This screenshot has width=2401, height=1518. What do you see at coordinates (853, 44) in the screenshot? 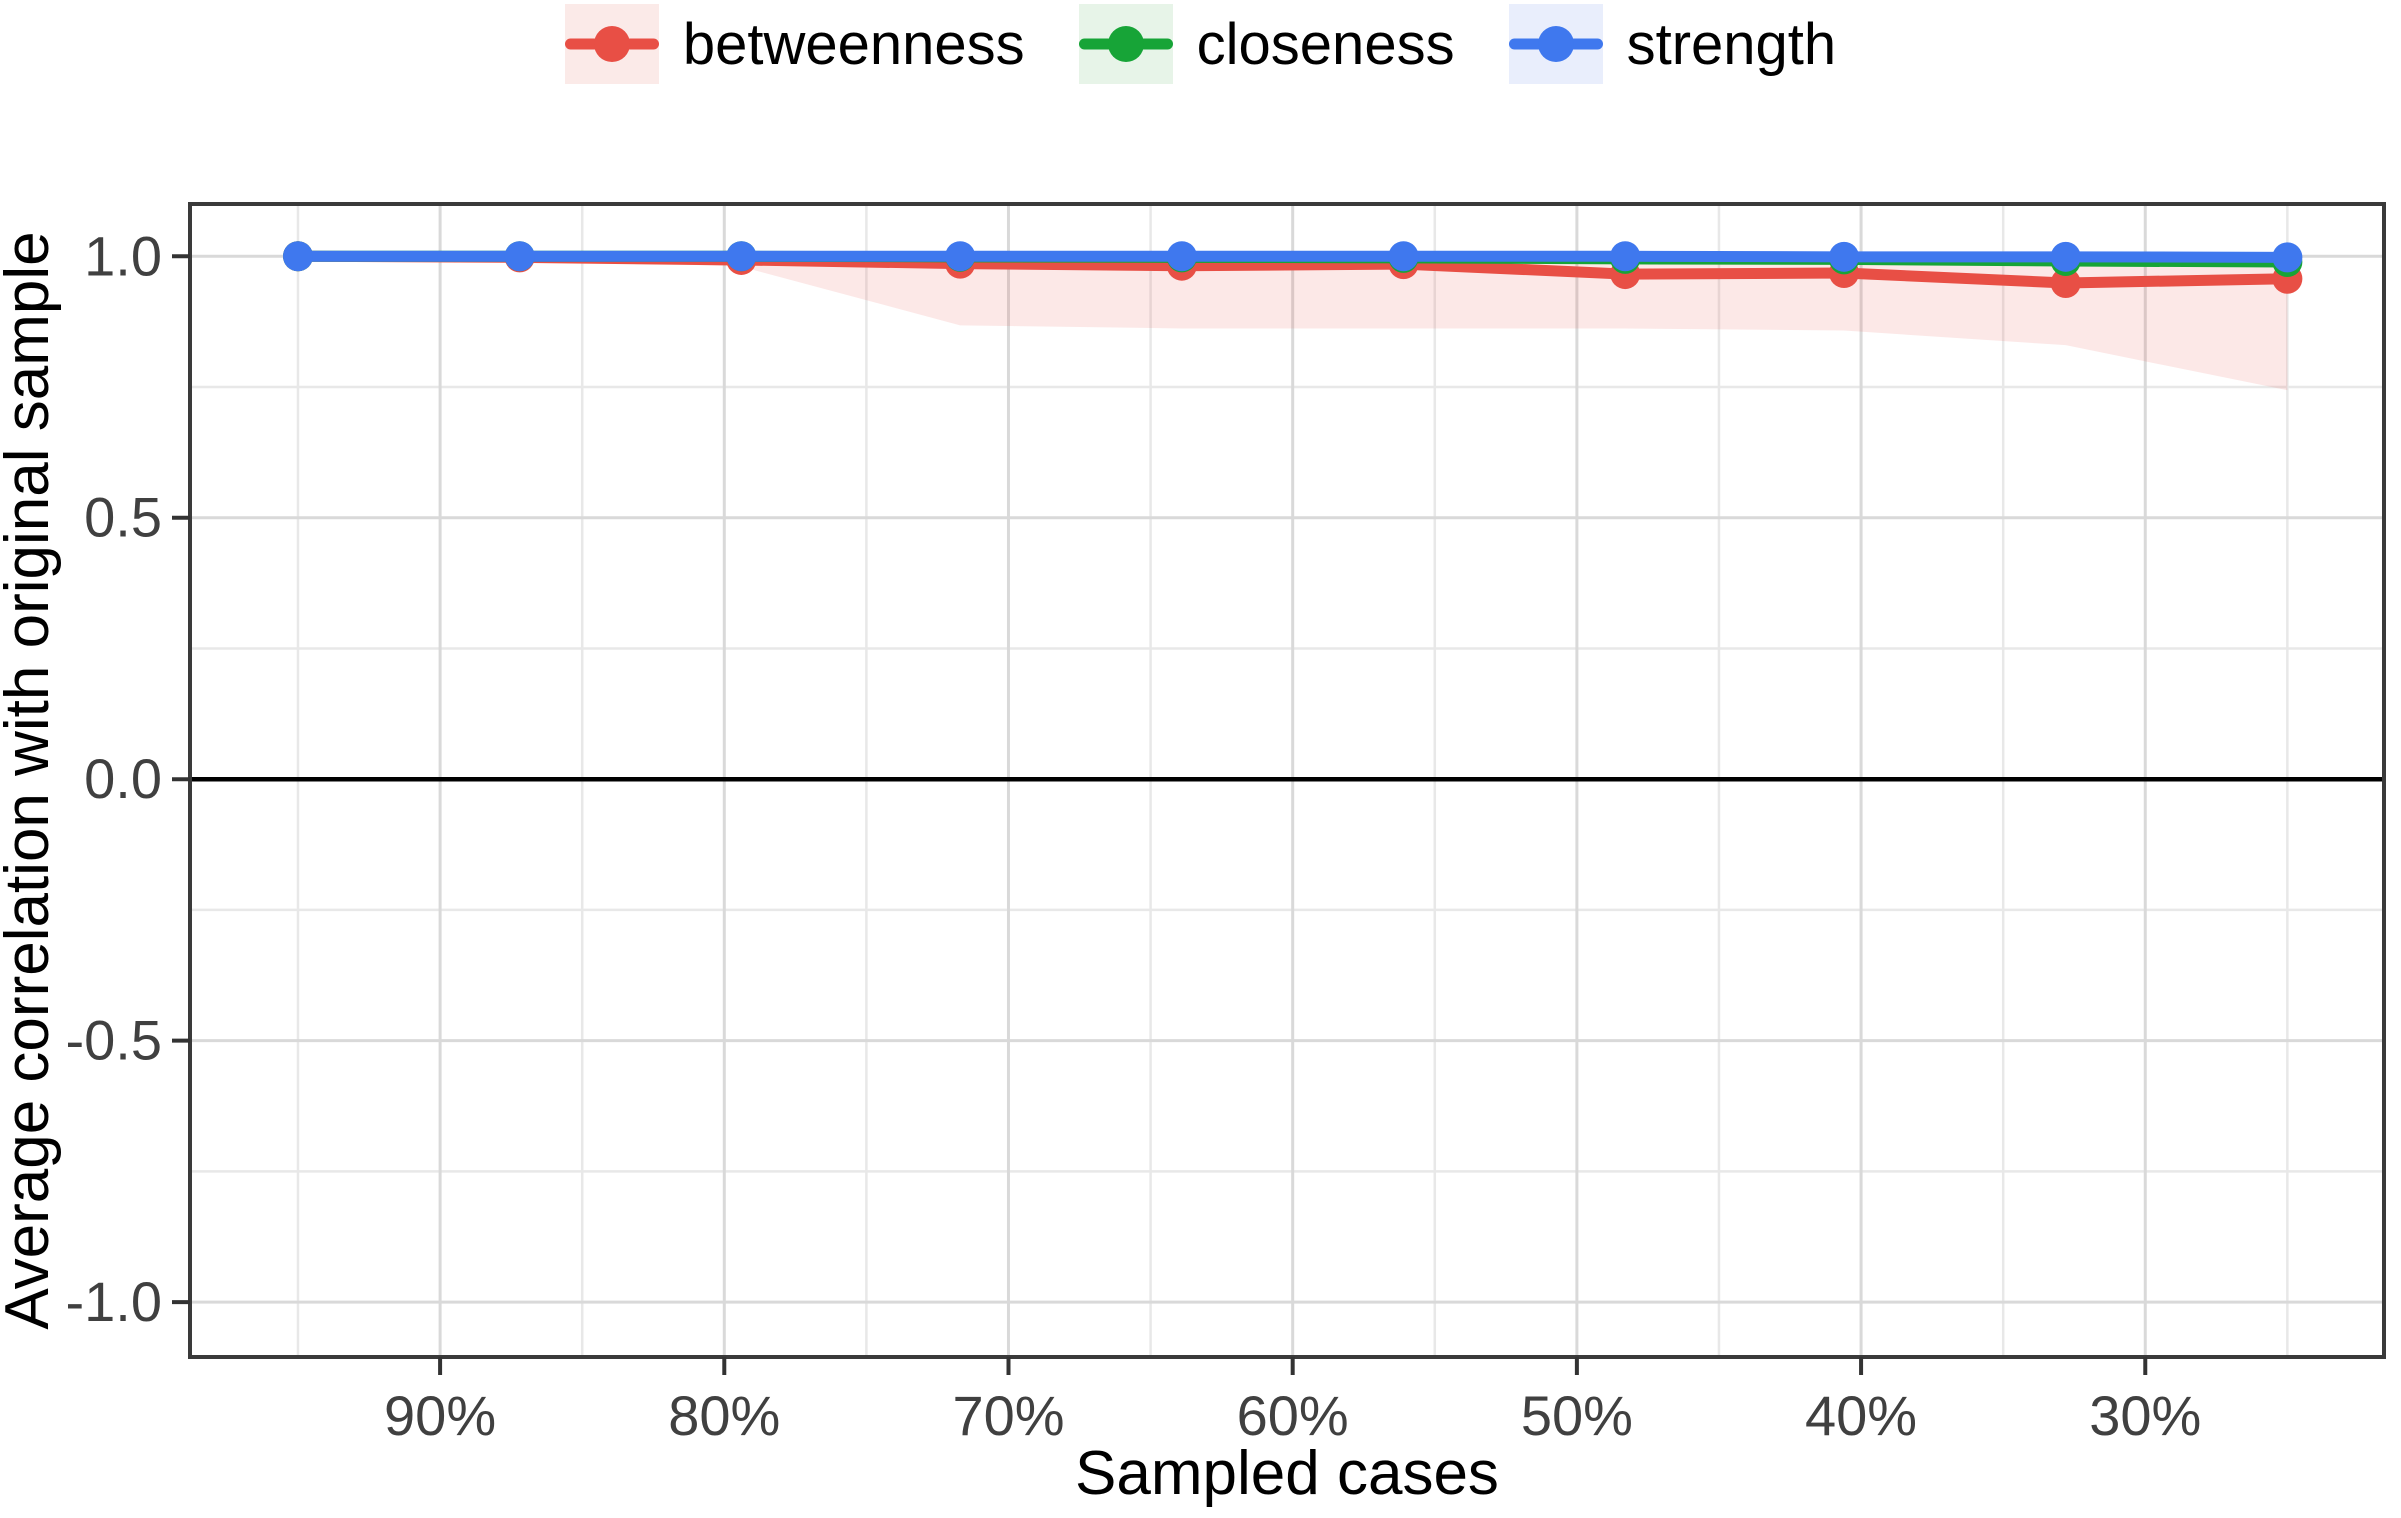
I see `legend-label-betweenness: betweenness` at bounding box center [853, 44].